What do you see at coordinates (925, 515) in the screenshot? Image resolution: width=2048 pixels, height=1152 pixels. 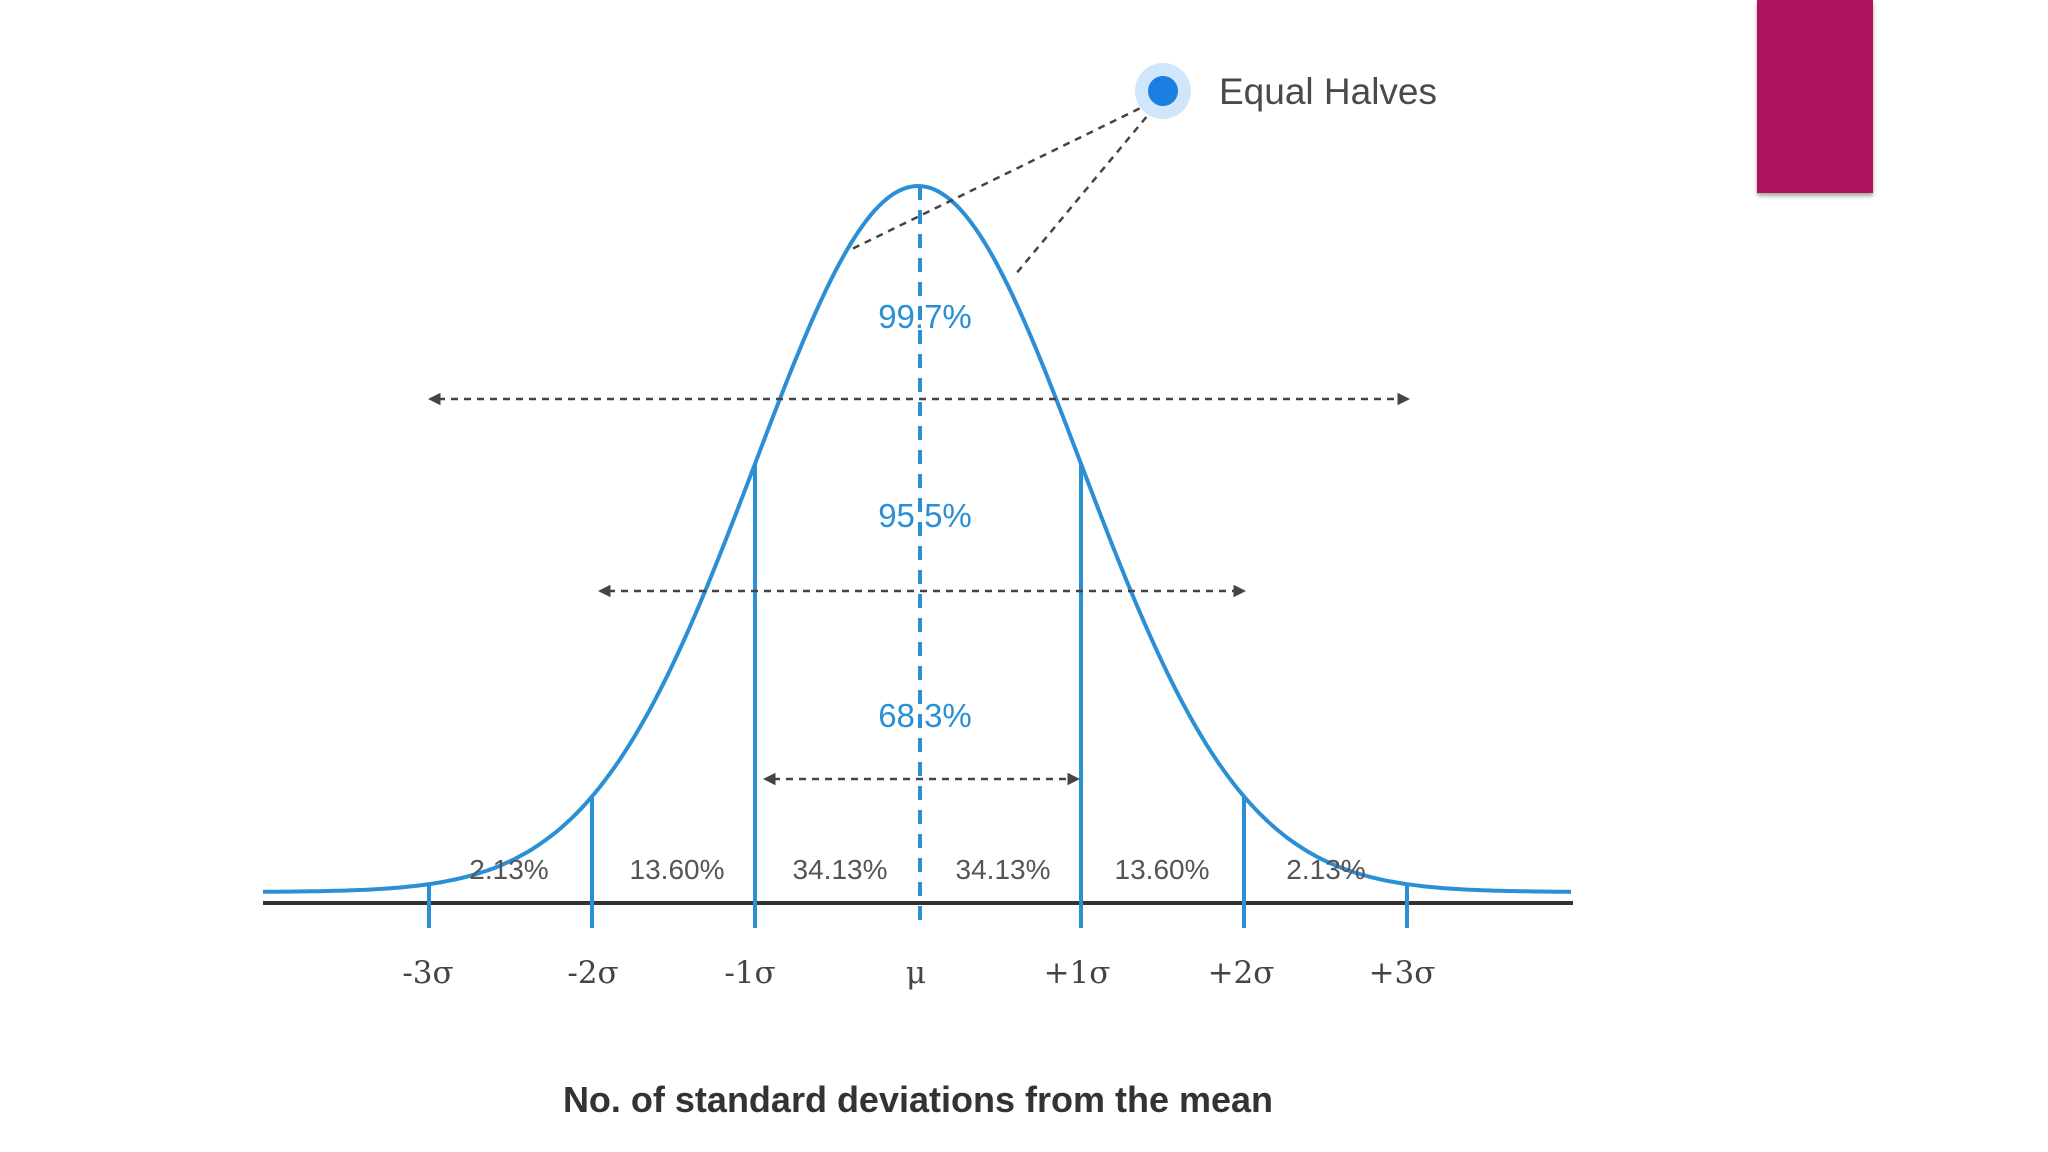 I see `range-label-95: 95.5%` at bounding box center [925, 515].